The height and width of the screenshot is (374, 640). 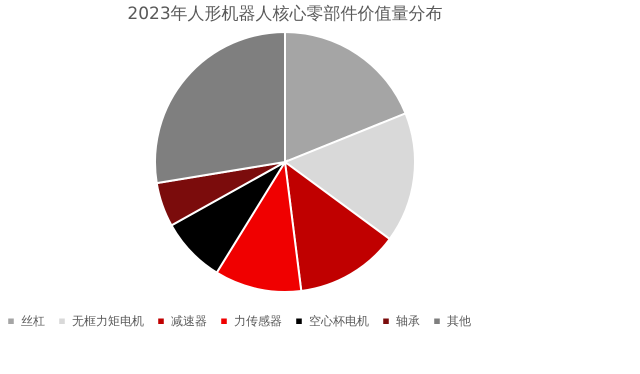 I want to click on legend-label: 轴承, so click(x=408, y=321).